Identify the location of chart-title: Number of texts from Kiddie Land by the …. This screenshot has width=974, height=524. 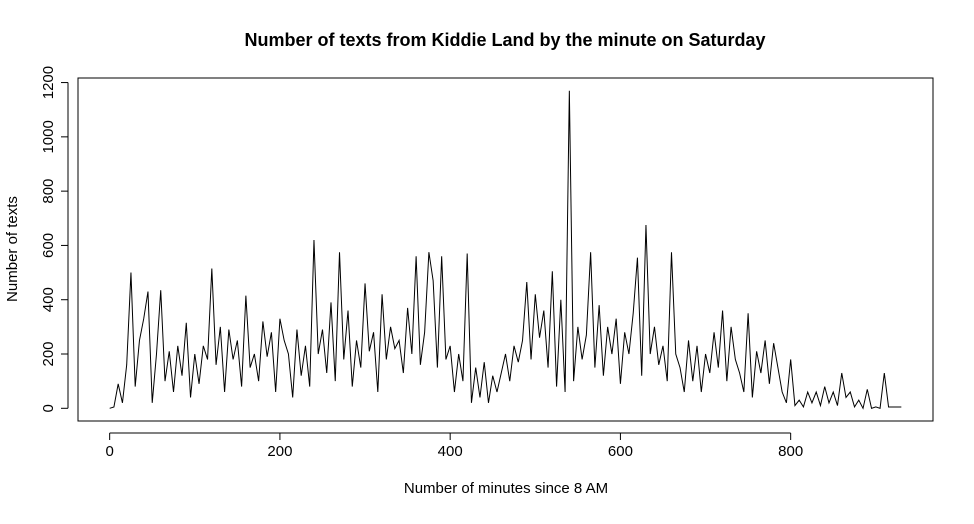
(504, 40).